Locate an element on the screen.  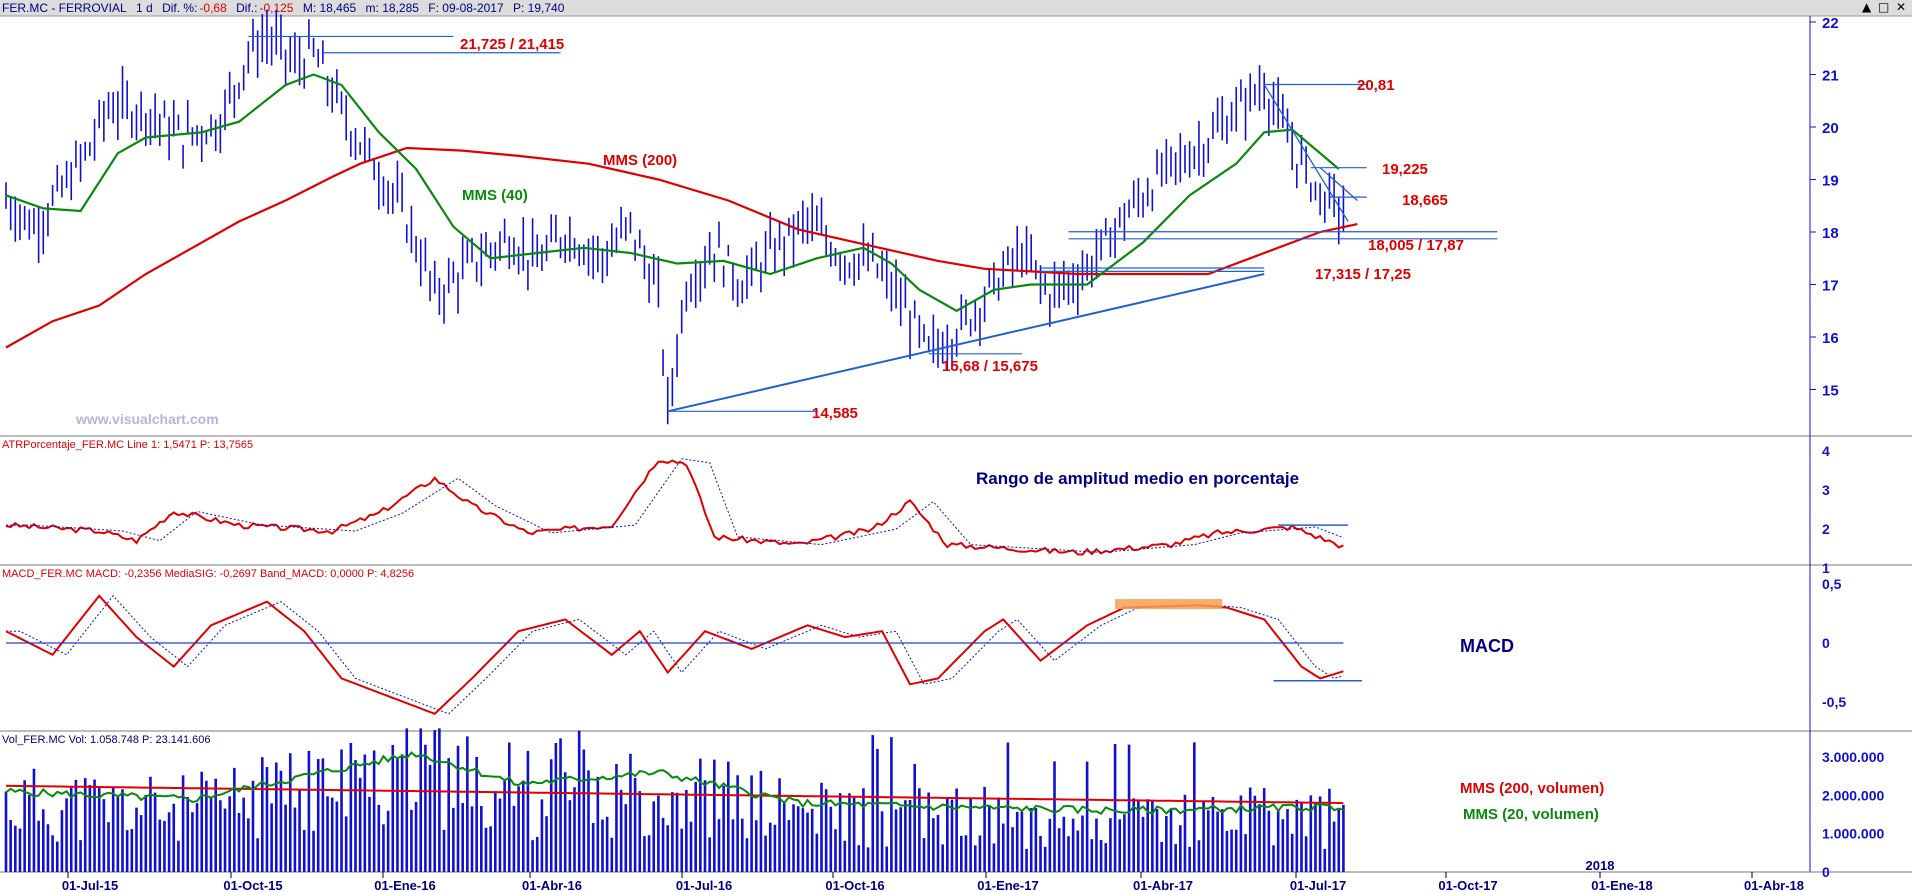
level-label: 18,665 is located at coordinates (1425, 200).